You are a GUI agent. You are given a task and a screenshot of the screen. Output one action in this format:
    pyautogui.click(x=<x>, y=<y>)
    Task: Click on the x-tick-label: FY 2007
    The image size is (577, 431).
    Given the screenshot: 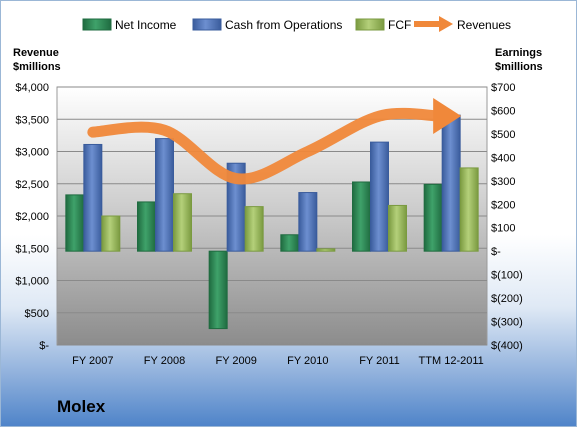 What is the action you would take?
    pyautogui.click(x=92, y=361)
    